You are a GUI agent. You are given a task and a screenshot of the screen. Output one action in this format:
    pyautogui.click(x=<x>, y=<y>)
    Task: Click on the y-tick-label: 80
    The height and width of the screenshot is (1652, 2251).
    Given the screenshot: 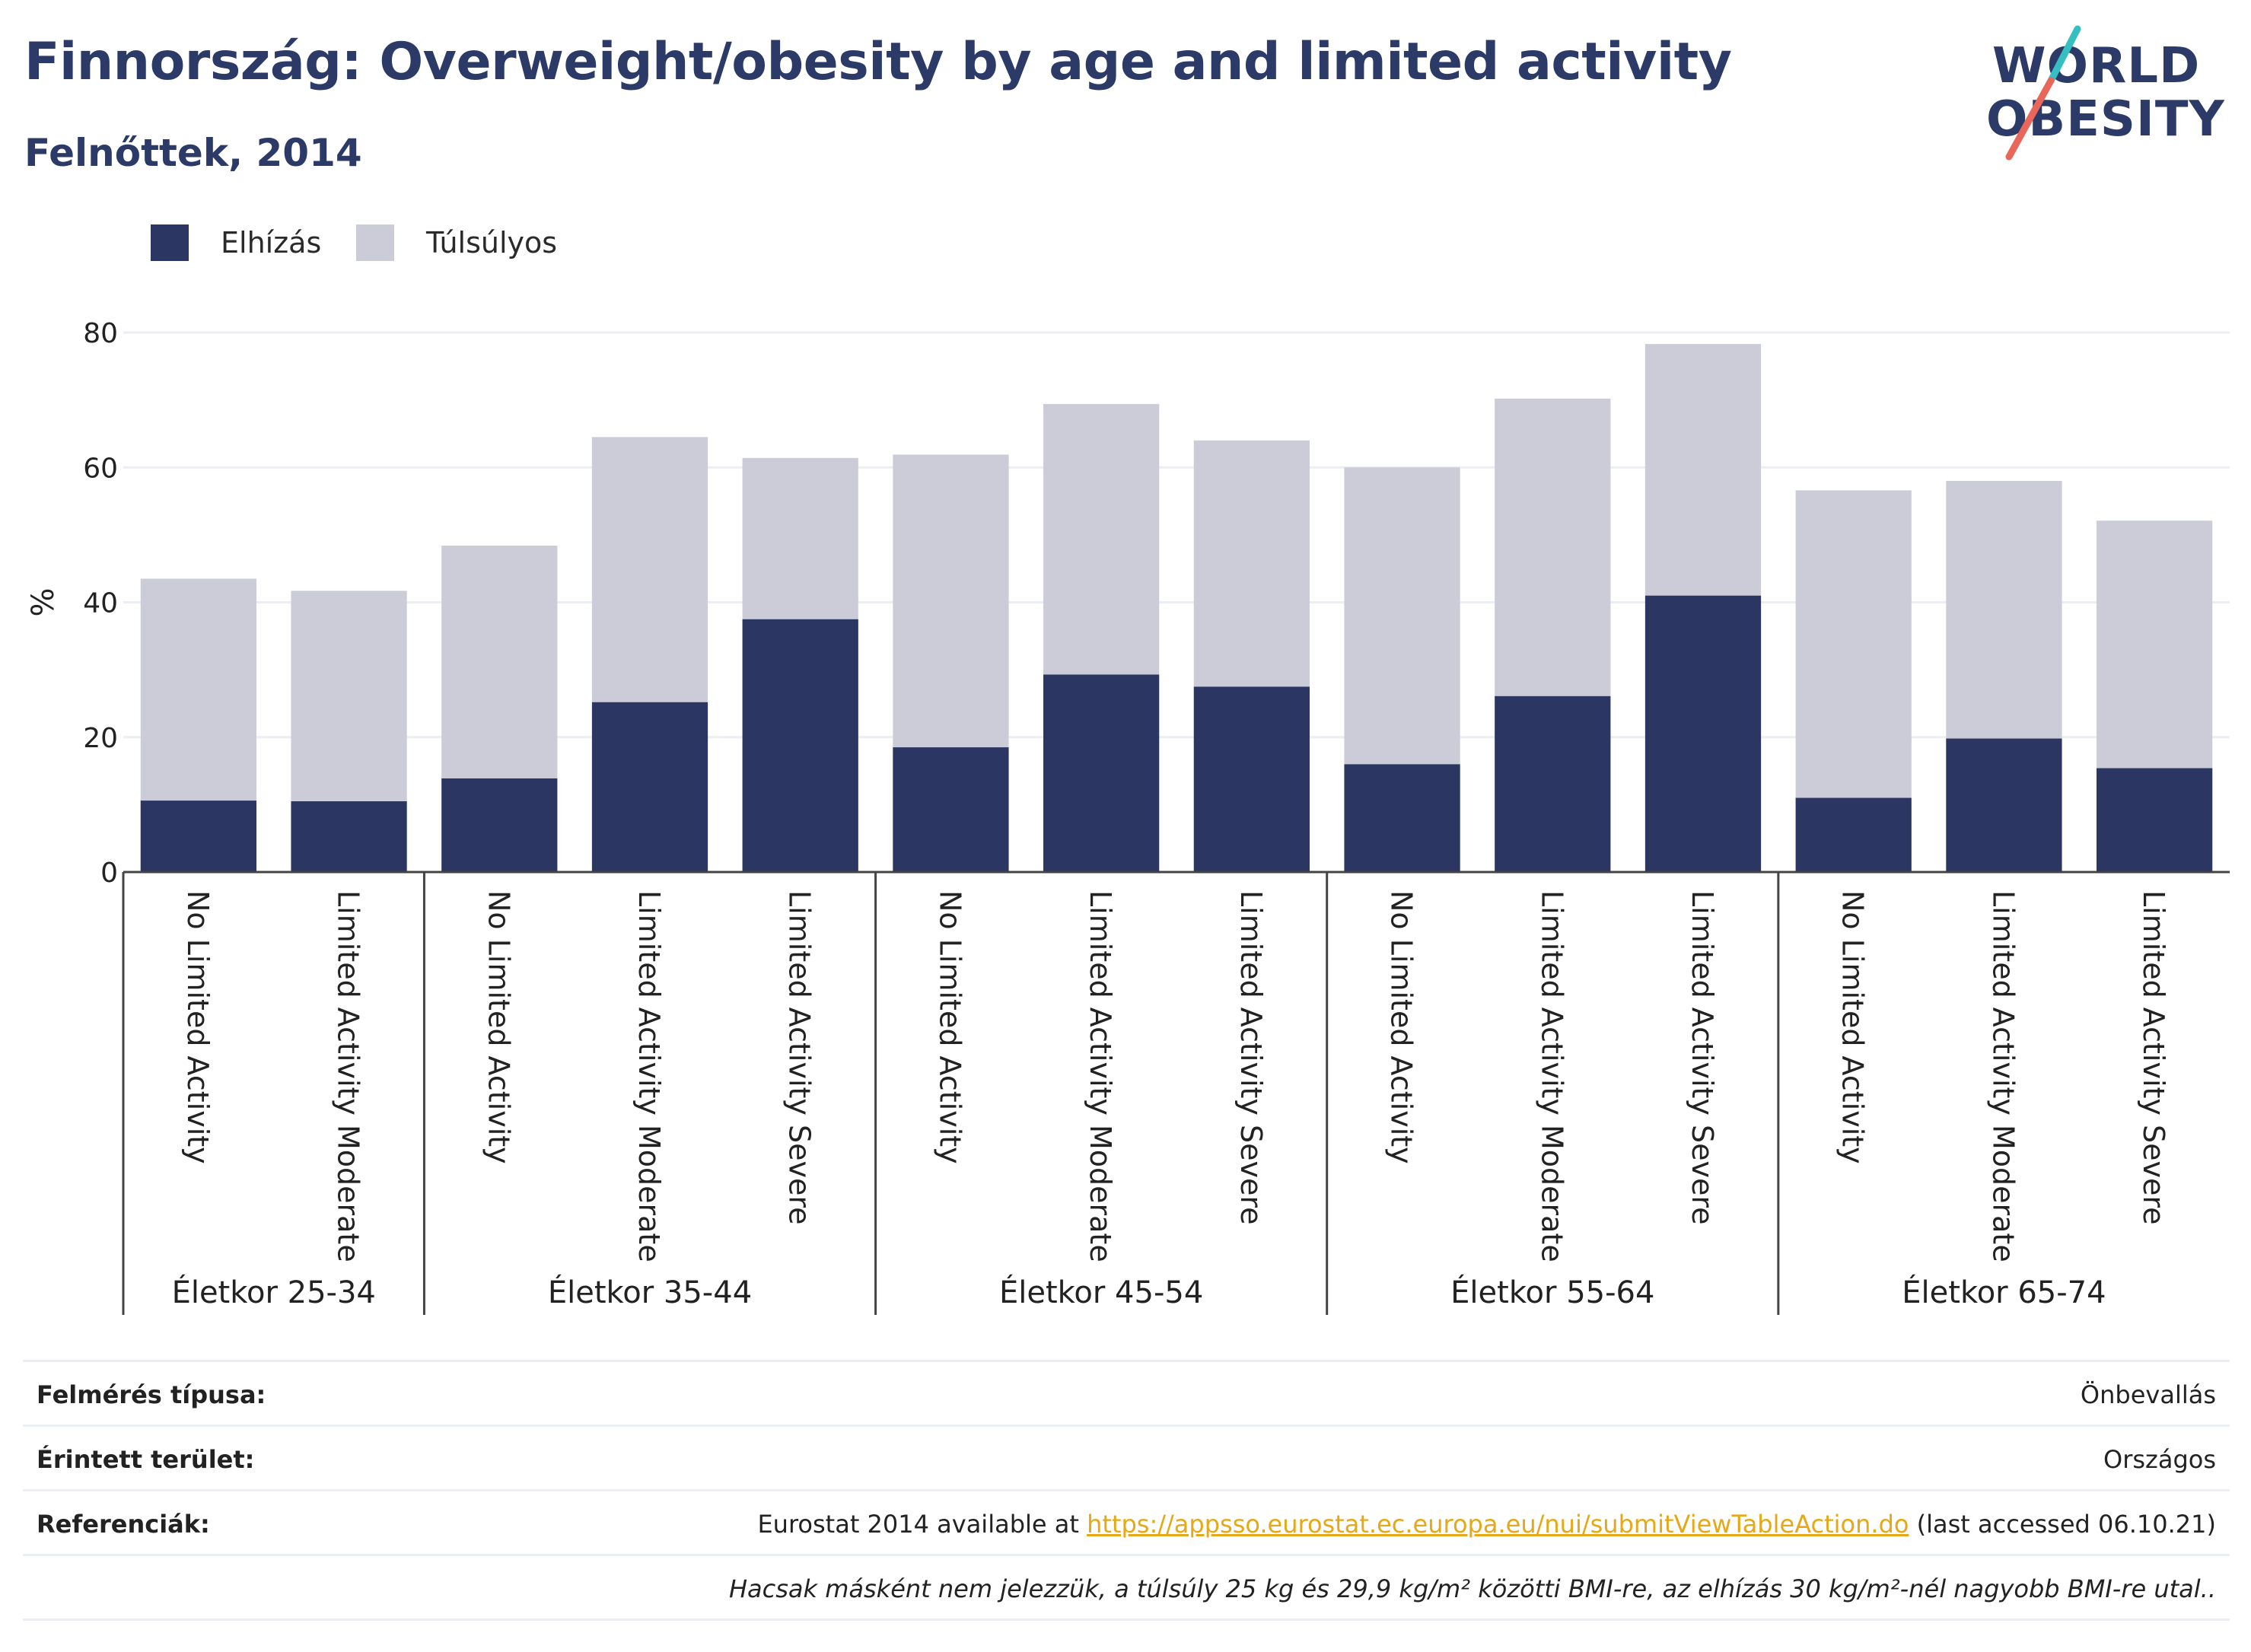 What is the action you would take?
    pyautogui.click(x=100, y=333)
    